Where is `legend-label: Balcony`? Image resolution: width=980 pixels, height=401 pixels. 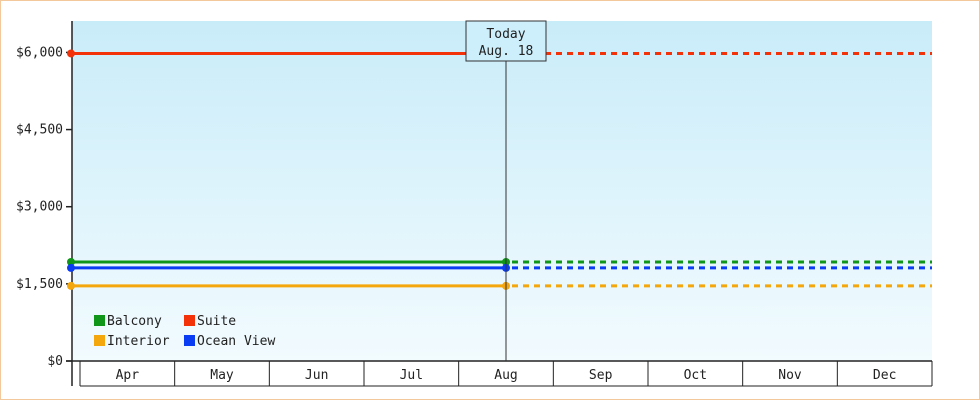 legend-label: Balcony is located at coordinates (134, 321).